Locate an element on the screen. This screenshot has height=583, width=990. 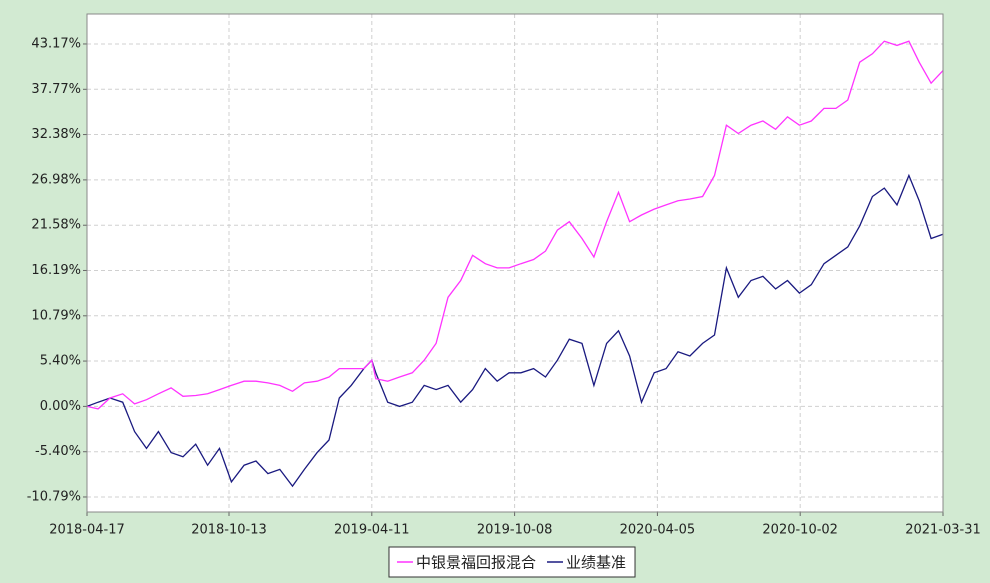
x-tick-label: 2021-03-31 is located at coordinates (943, 530).